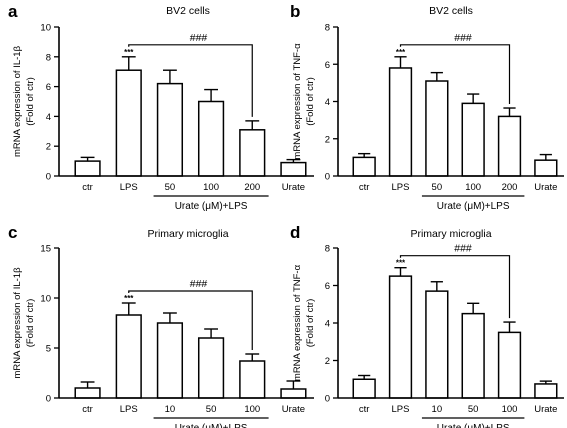 This screenshot has width=567, height=428. What do you see at coordinates (295, 232) in the screenshot?
I see `panel-letter-d: d` at bounding box center [295, 232].